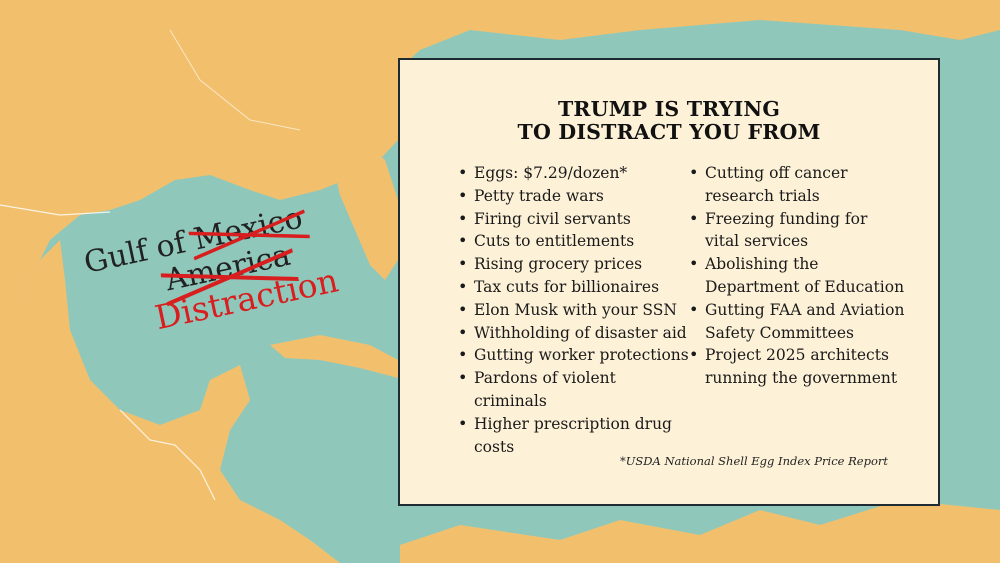 The height and width of the screenshot is (563, 1000). Describe the element at coordinates (576, 333) in the screenshot. I see `list-item: Withholding of disaster aid` at that location.